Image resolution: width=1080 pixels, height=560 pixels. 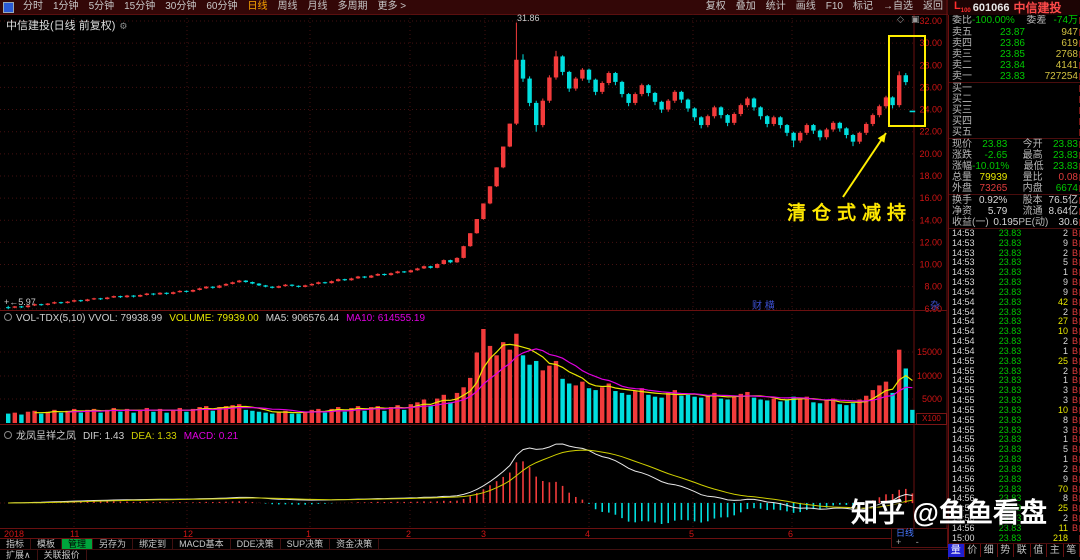 What do you see at coordinates (998, 65) in the screenshot?
I see `level-price: 23.84` at bounding box center [998, 65].